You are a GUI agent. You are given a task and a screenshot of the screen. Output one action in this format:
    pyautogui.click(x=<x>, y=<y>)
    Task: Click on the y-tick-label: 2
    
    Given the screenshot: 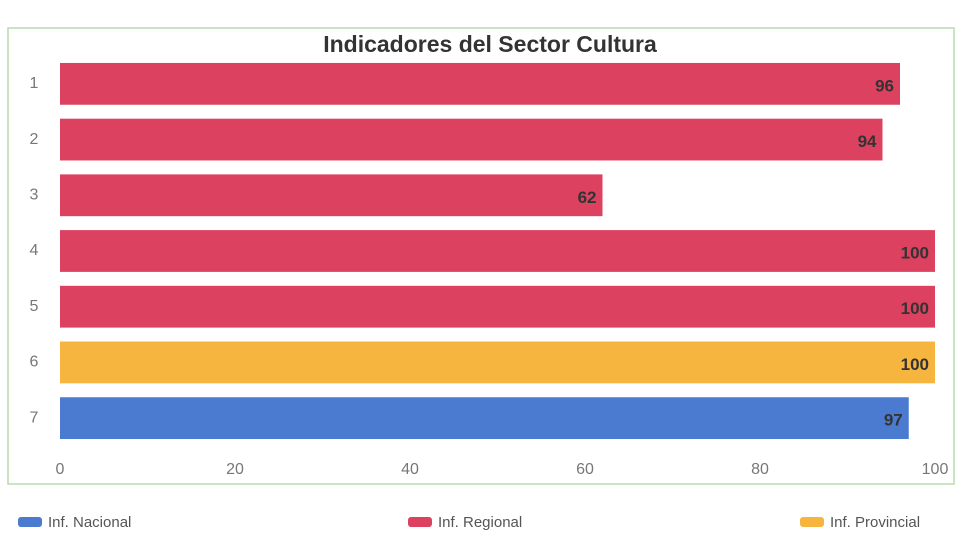 What is the action you would take?
    pyautogui.click(x=34, y=139)
    